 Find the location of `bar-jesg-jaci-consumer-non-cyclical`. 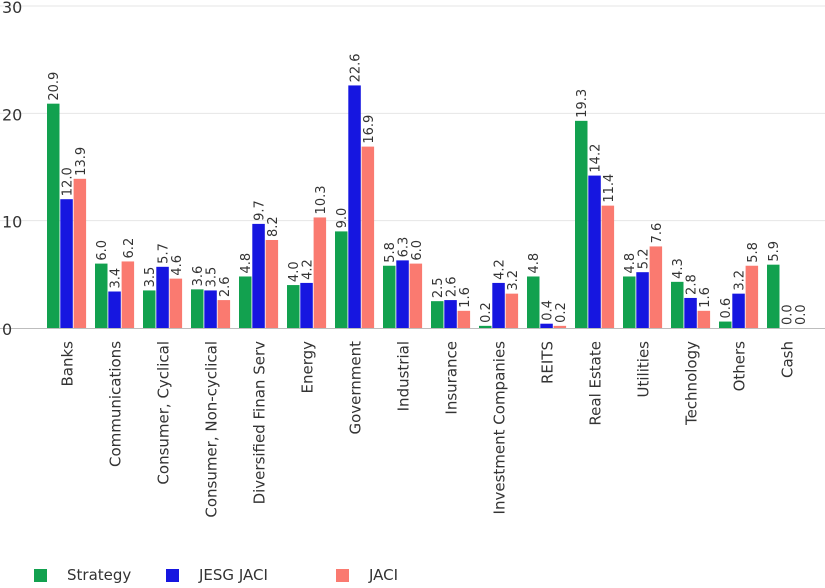

bar-jesg-jaci-consumer-non-cyclical is located at coordinates (210, 309).